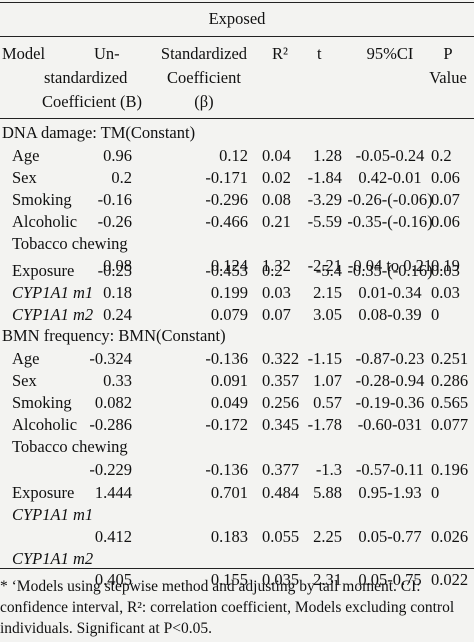 The height and width of the screenshot is (642, 474). I want to click on cell-b: -0.229, so click(110, 469).